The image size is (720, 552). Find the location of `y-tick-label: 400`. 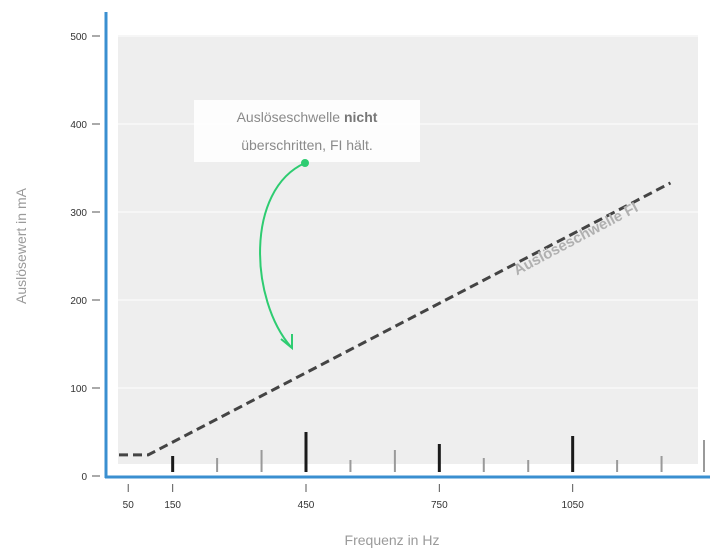

y-tick-label: 400 is located at coordinates (78, 125).